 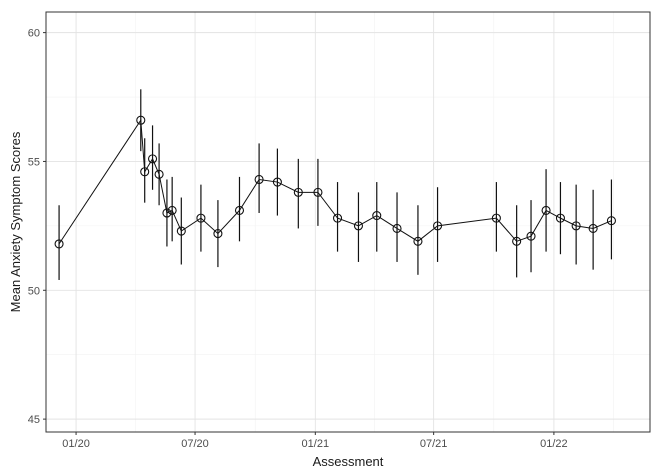 I want to click on y-tick-label: 50, so click(x=34, y=291).